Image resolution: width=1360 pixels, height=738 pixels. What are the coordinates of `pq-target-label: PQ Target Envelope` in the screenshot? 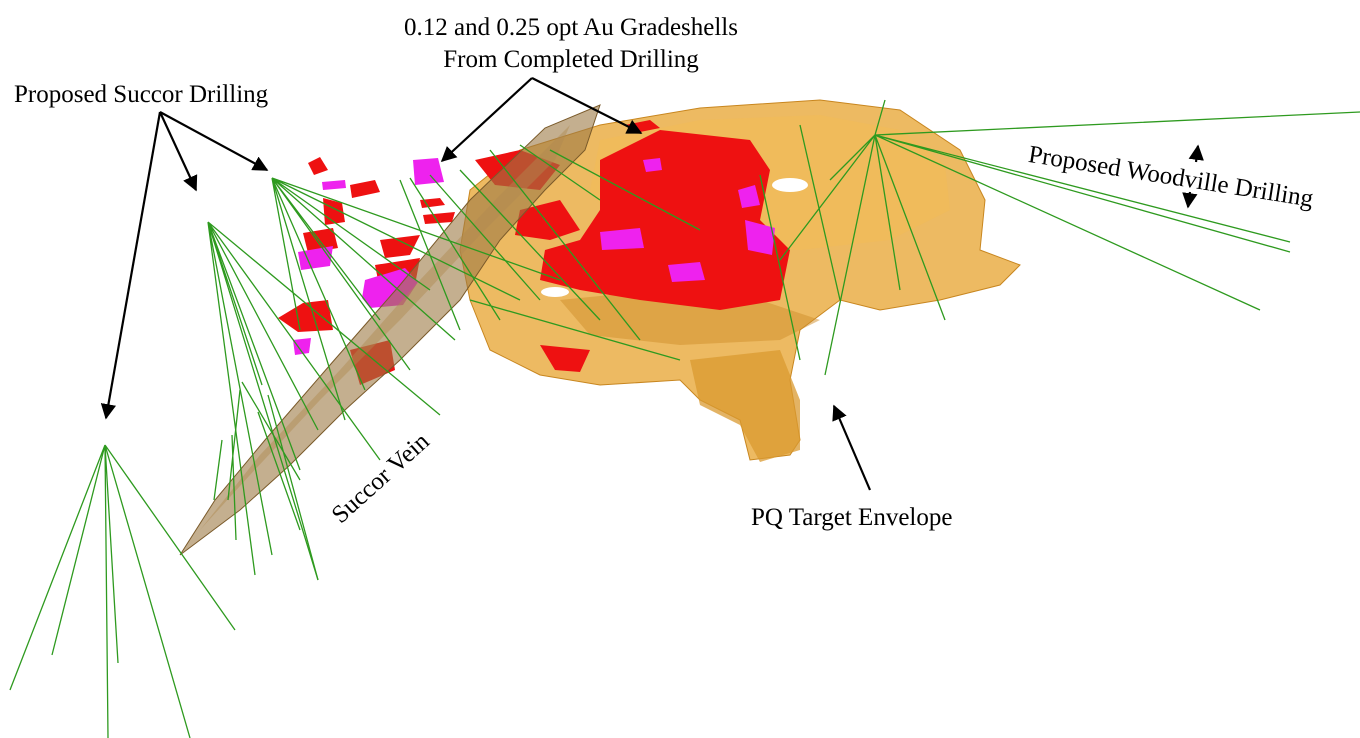 It's located at (852, 517).